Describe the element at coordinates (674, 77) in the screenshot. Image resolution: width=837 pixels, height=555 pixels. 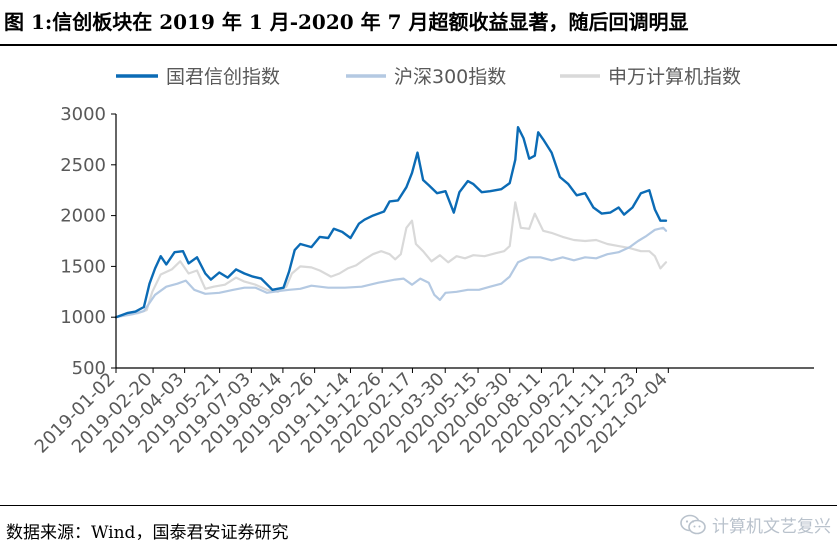
I see `legend-label-2: 申万计算机指数` at that location.